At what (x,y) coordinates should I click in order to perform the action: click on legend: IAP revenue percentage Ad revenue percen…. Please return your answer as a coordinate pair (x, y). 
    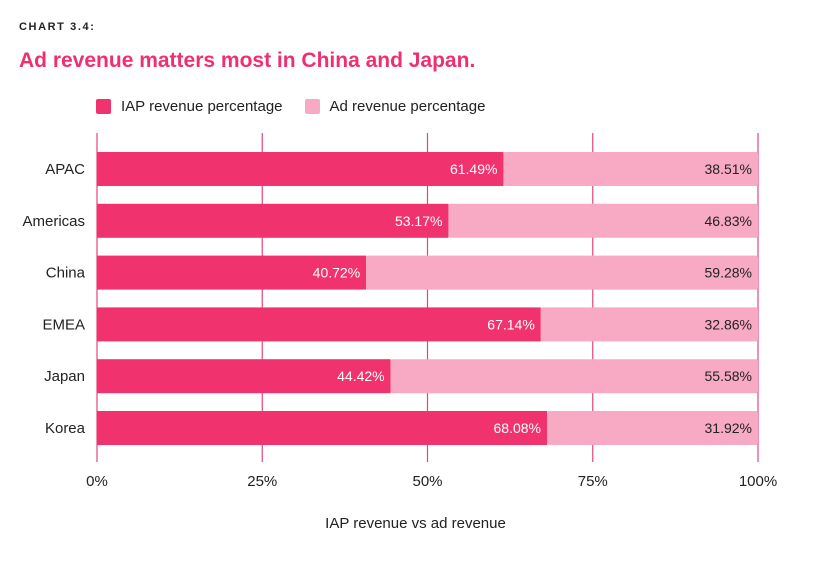
    Looking at the image, I should click on (301, 106).